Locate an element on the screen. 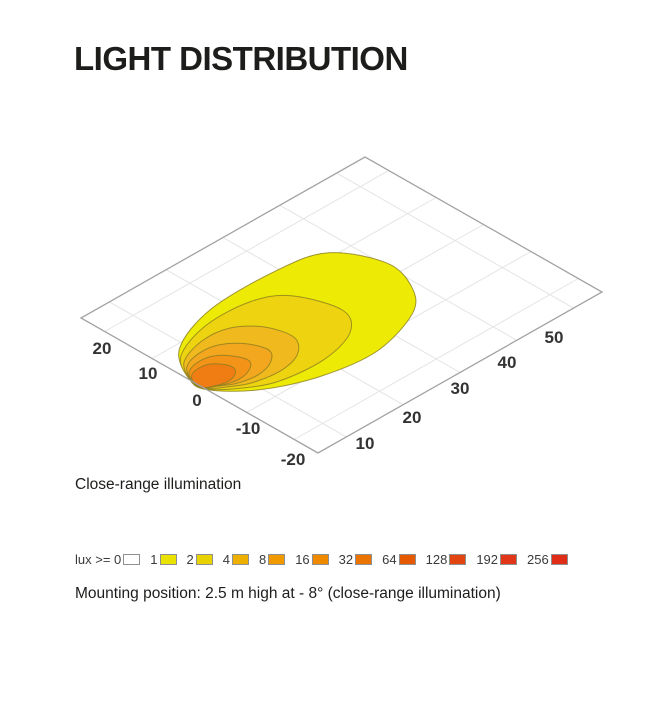 Image resolution: width=666 pixels, height=714 pixels. legend-item-64: 64 is located at coordinates (399, 559).